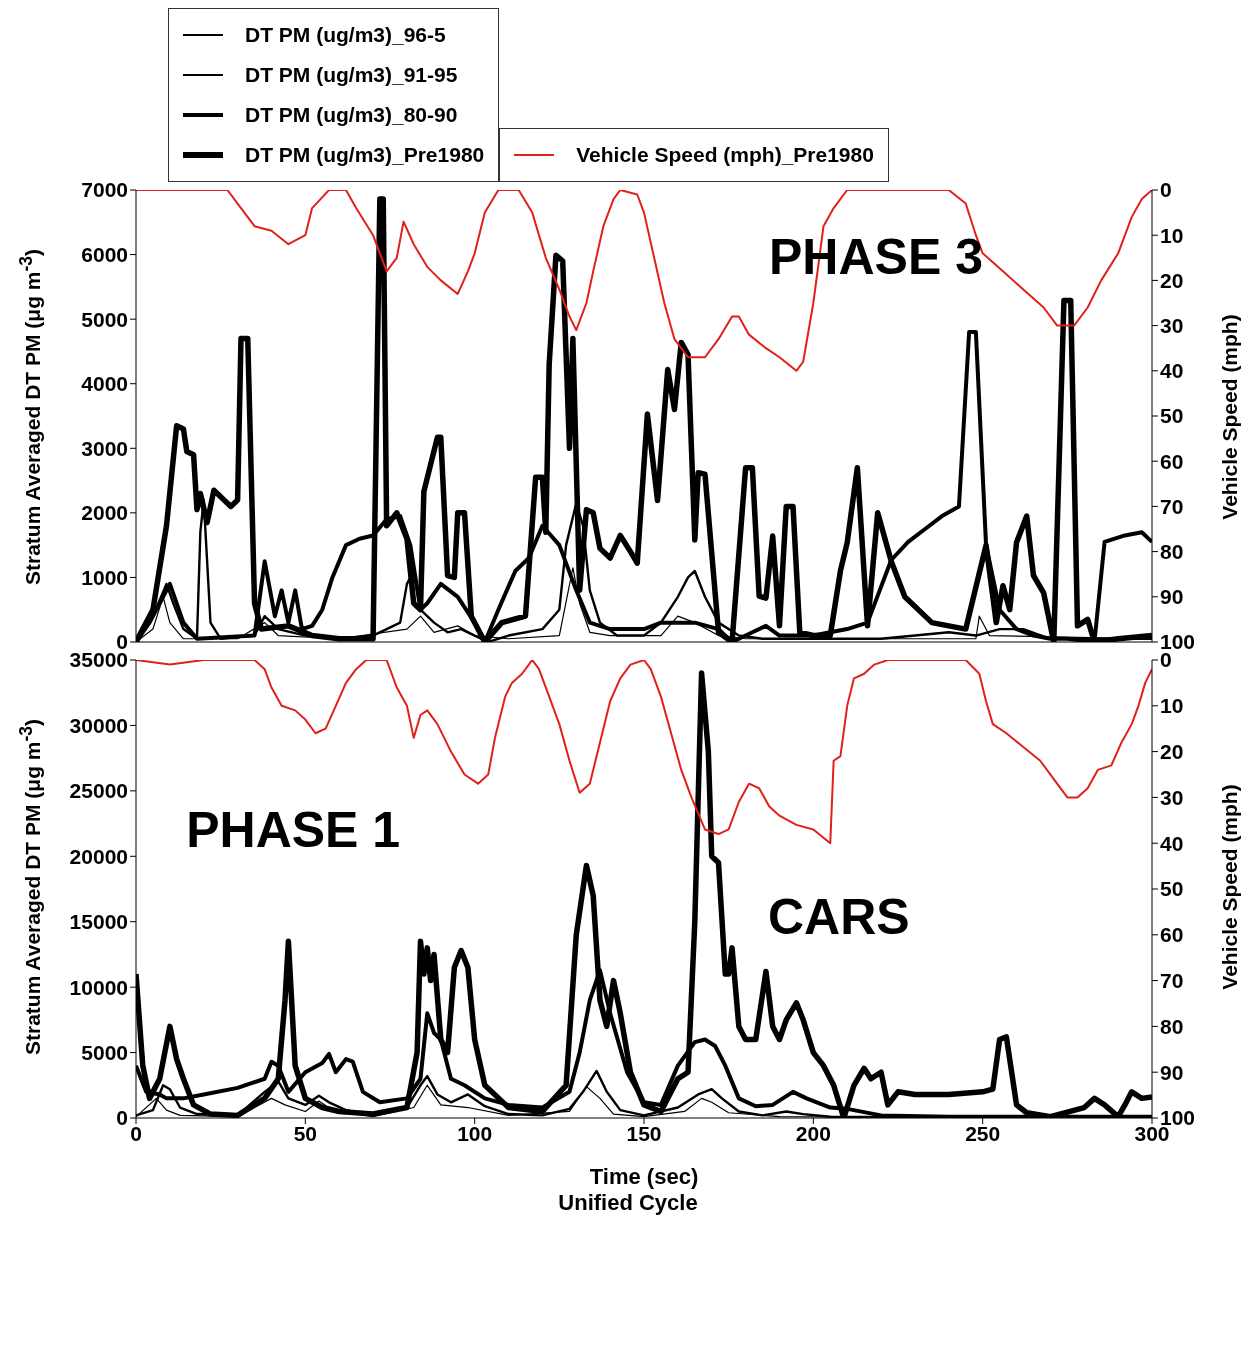 This screenshot has height=1348, width=1256. What do you see at coordinates (628, 1202) in the screenshot?
I see `text: Unified Cycle` at bounding box center [628, 1202].